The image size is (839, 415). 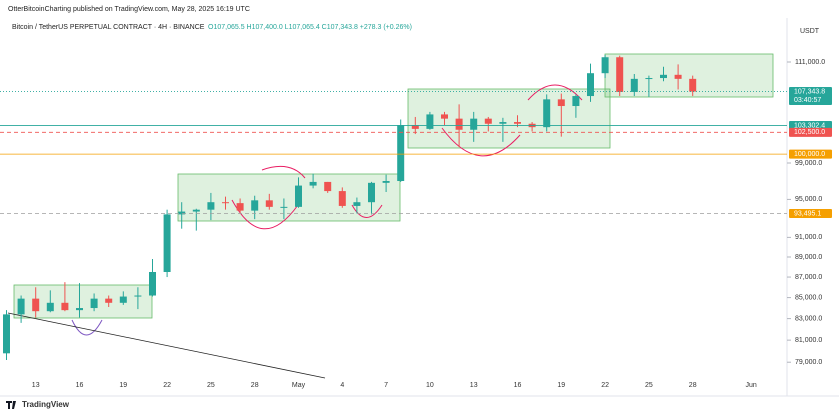 What do you see at coordinates (810, 62) in the screenshot?
I see `y-tick-label: 111,000.0` at bounding box center [810, 62].